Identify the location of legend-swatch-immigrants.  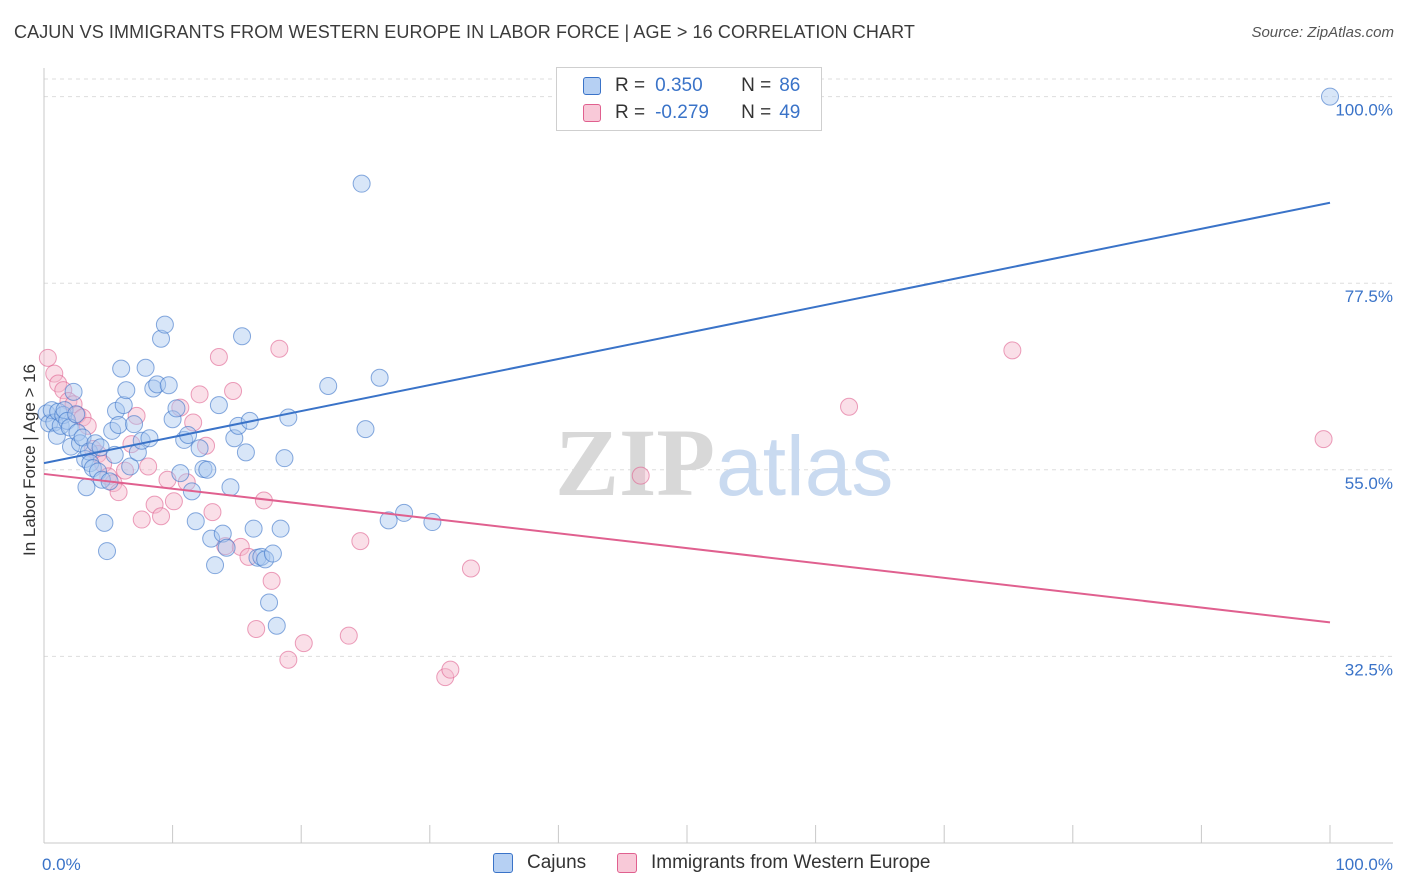
(627, 863).